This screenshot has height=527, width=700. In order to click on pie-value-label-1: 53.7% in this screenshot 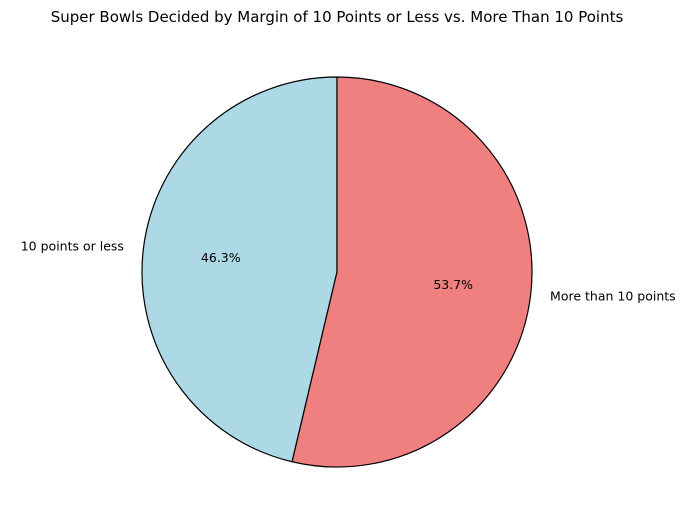, I will do `click(453, 284)`.